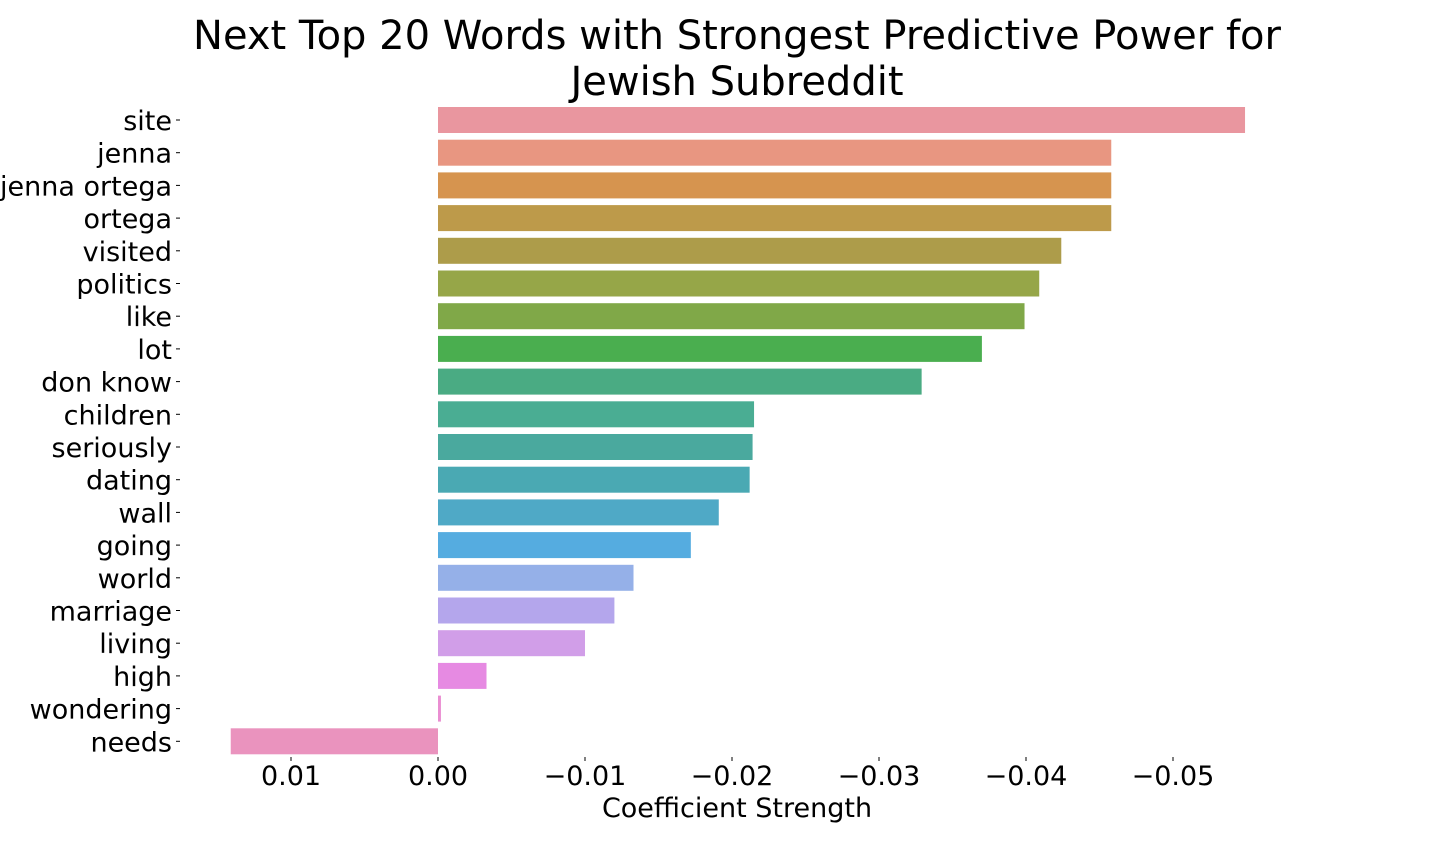 The image size is (1440, 864). What do you see at coordinates (710, 348) in the screenshot?
I see `bar-lot` at bounding box center [710, 348].